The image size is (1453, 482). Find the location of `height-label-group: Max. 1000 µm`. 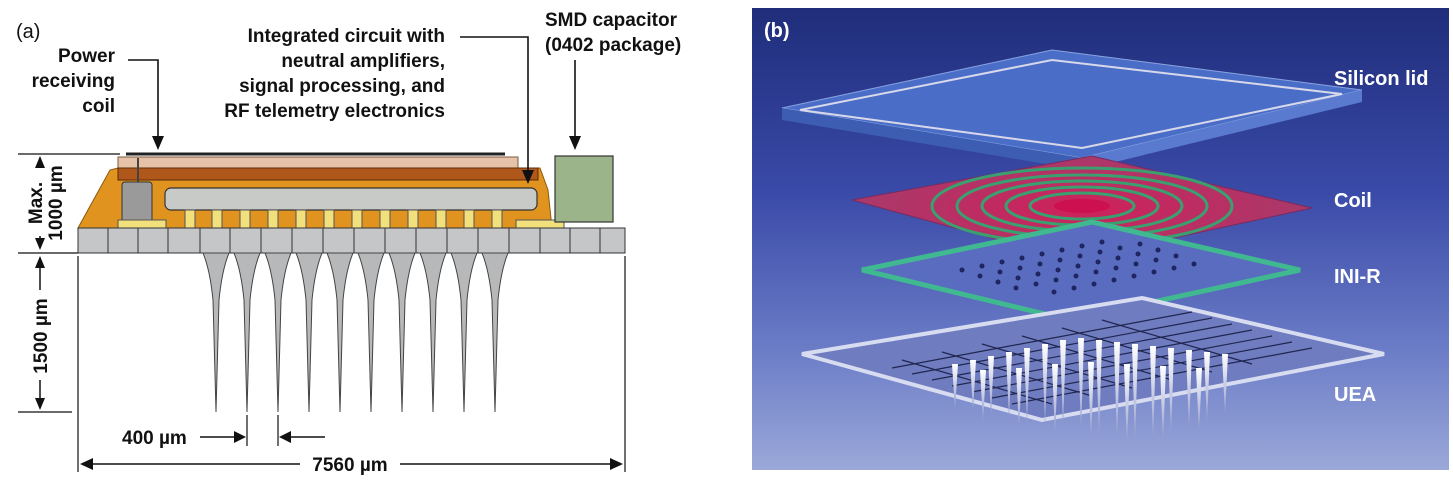

height-label-group: Max. 1000 µm is located at coordinates (46, 202).